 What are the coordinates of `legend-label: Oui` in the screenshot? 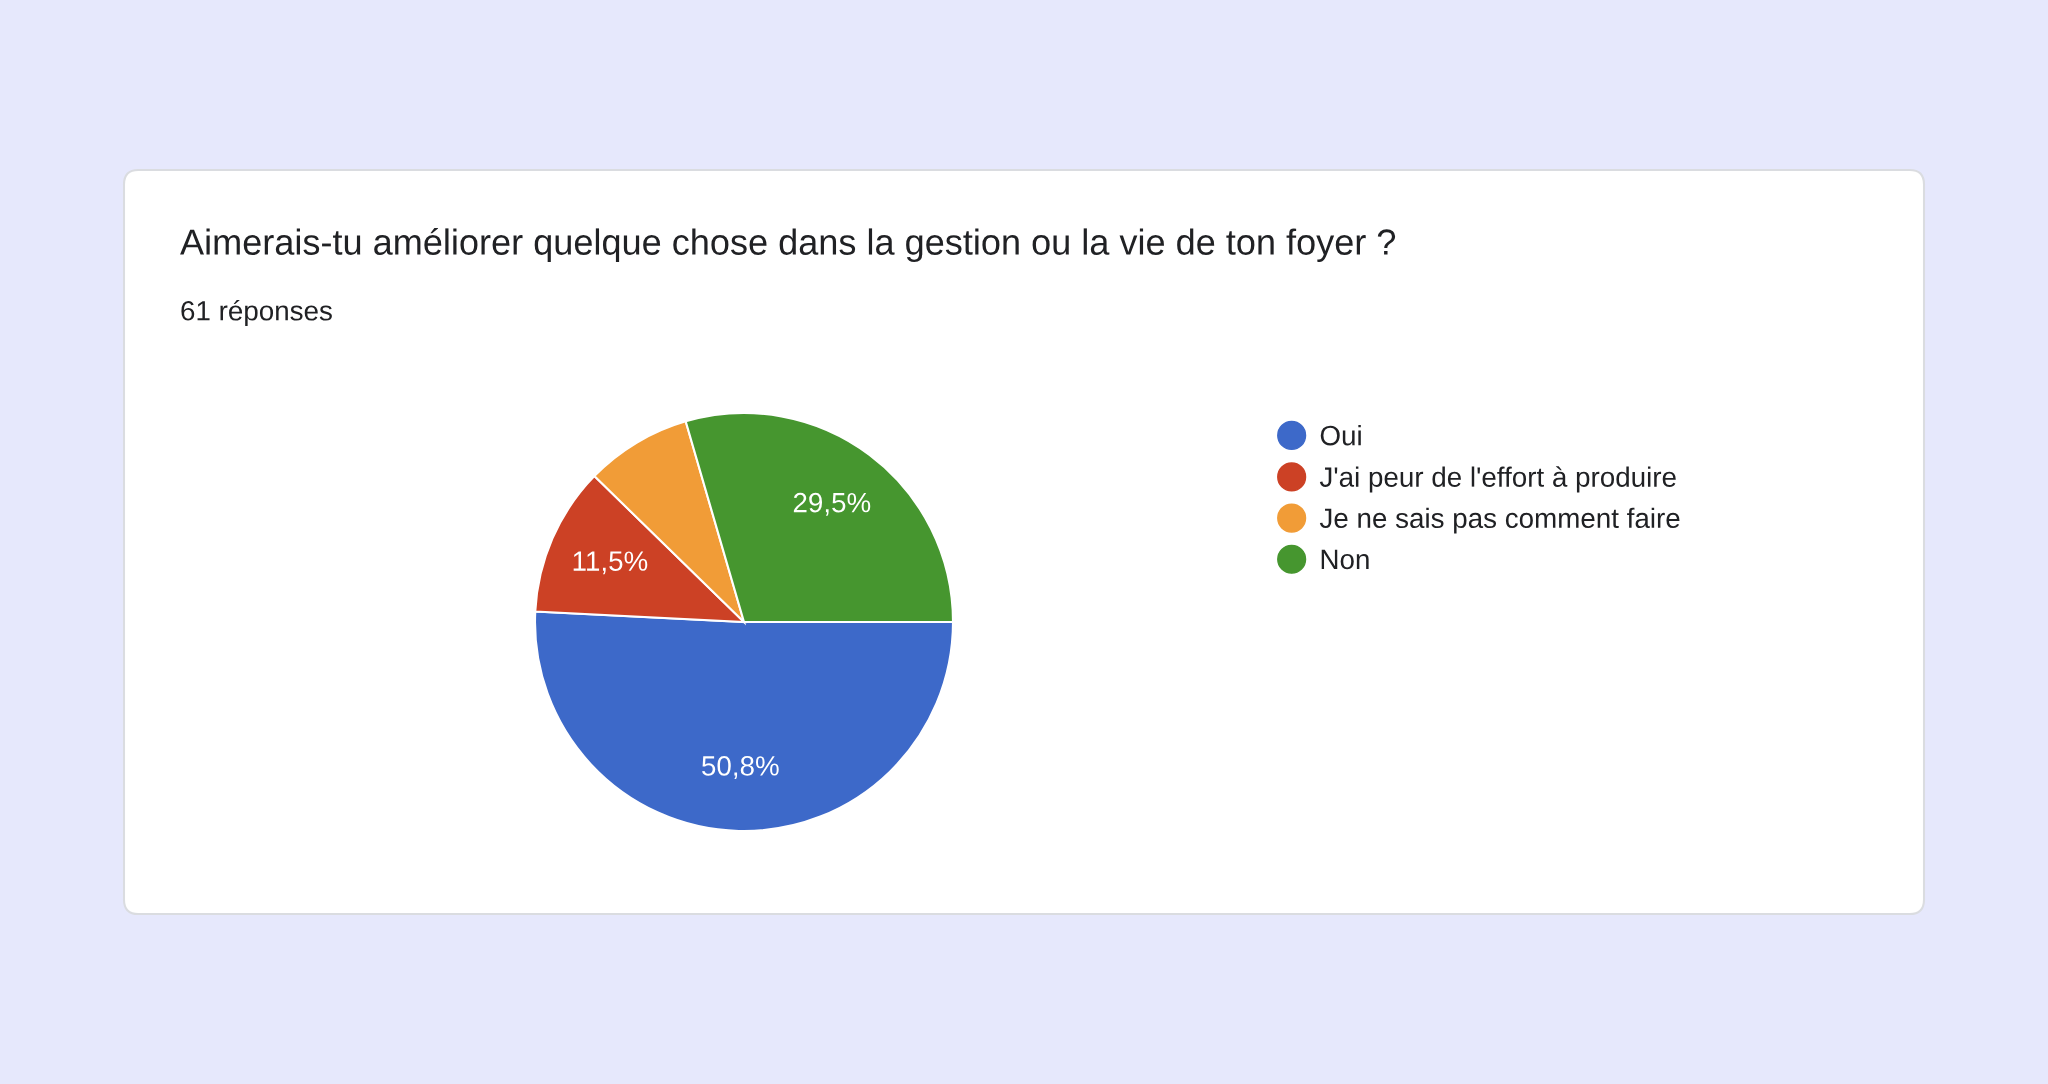 It's located at (1340, 435).